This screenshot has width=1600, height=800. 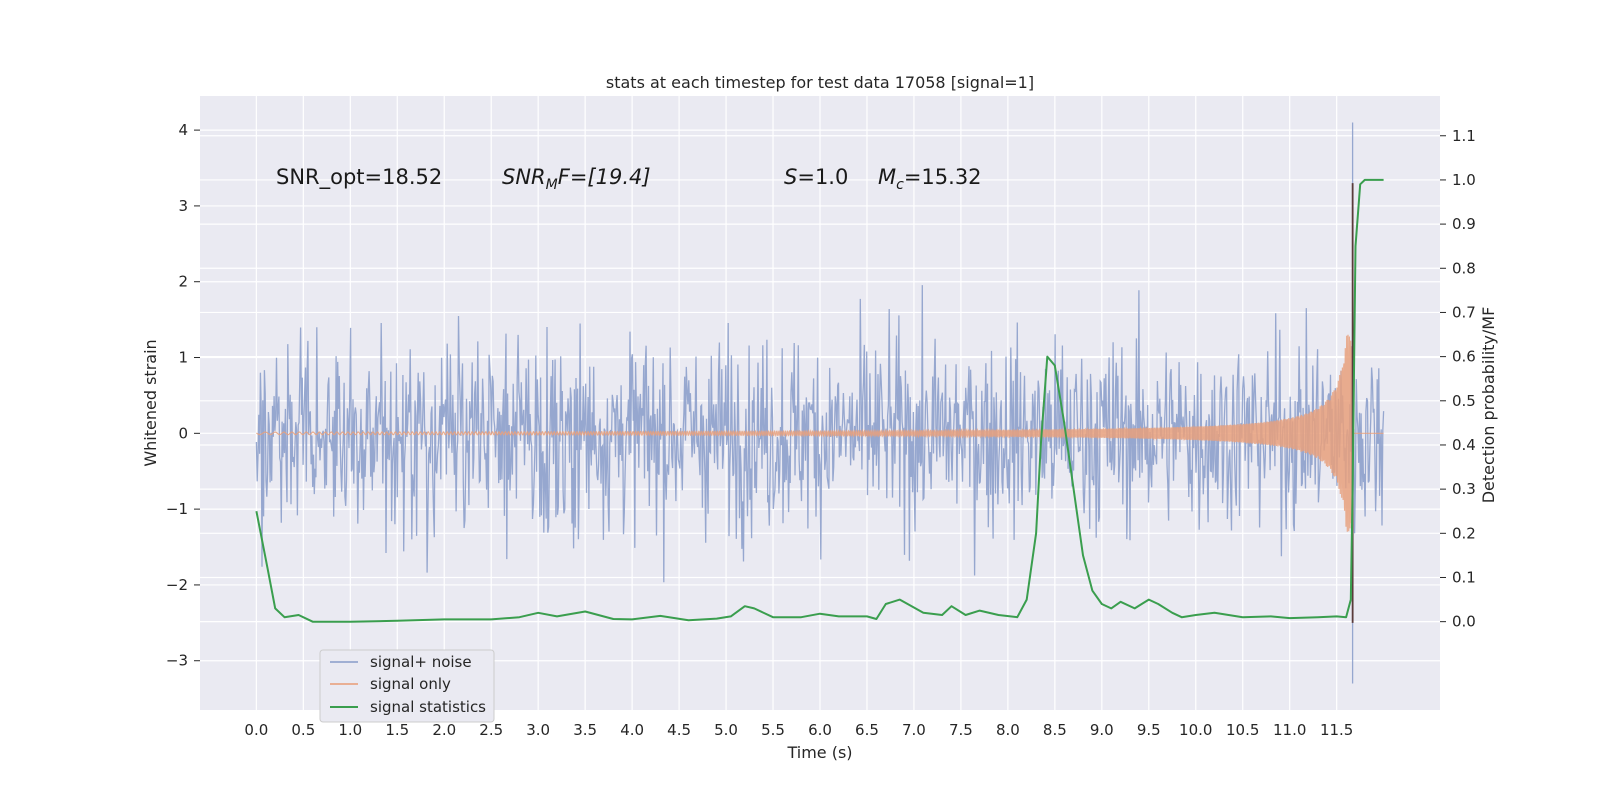 What do you see at coordinates (1195, 730) in the screenshot?
I see `x-tick-label: 10.0` at bounding box center [1195, 730].